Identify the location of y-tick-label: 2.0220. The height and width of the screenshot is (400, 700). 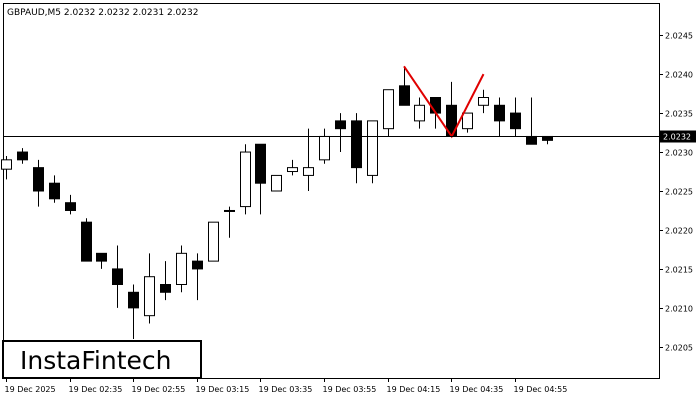
(679, 231).